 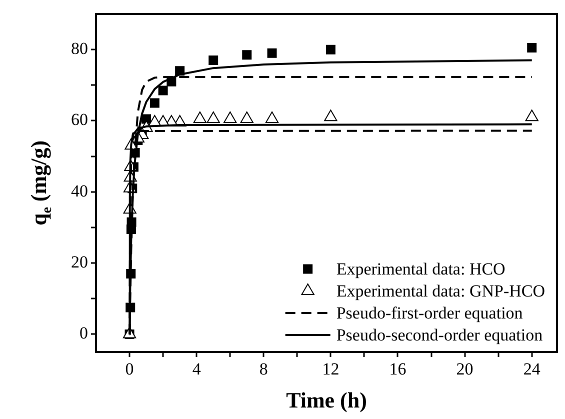 I want to click on x-tick-label: 0, so click(x=129, y=369).